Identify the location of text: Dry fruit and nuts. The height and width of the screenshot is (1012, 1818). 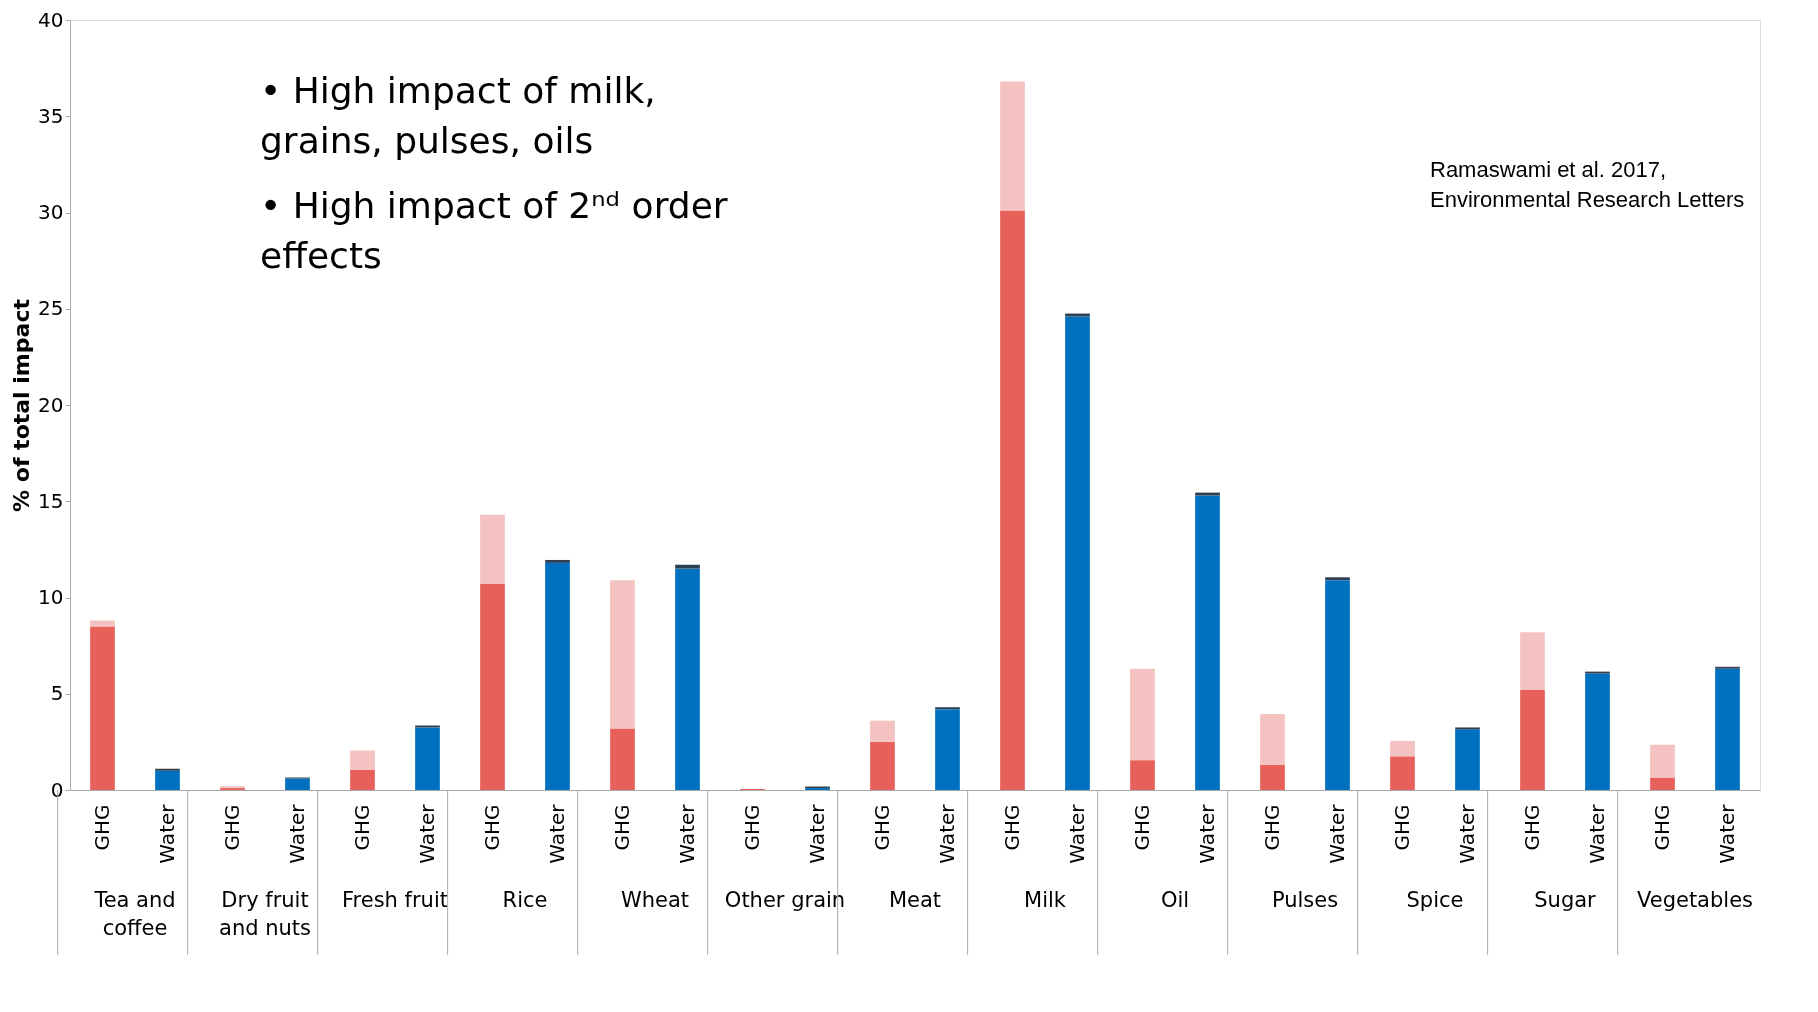
(265, 914).